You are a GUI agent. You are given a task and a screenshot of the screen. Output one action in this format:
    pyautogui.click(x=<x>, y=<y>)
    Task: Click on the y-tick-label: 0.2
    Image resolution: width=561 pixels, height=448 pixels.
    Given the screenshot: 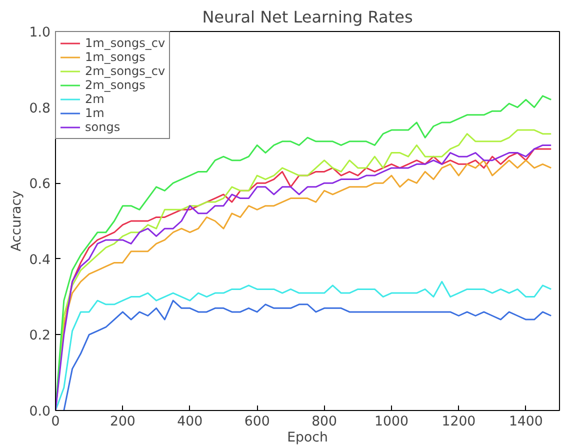 What is the action you would take?
    pyautogui.click(x=40, y=336)
    